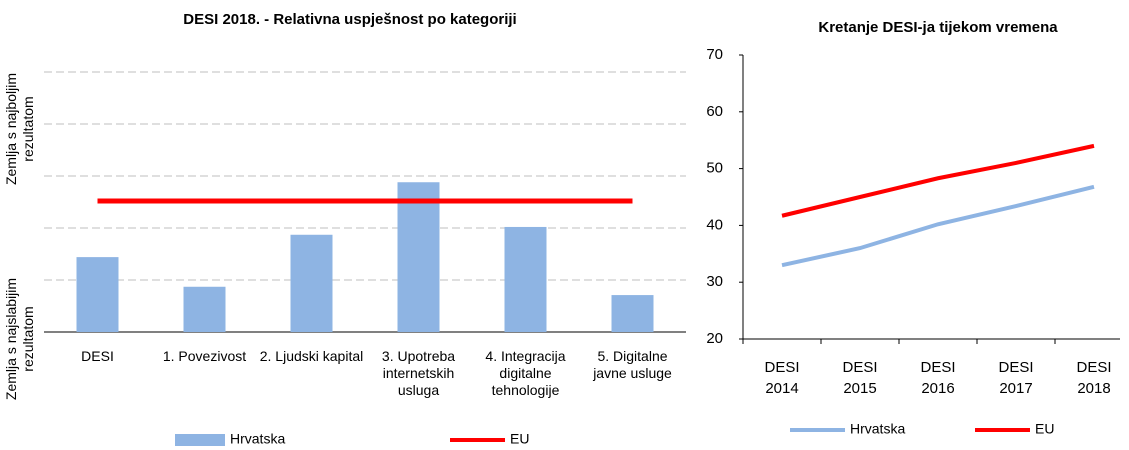 This screenshot has height=450, width=1129. Describe the element at coordinates (1094, 378) in the screenshot. I see `x-tick-label: DESI 2018` at that location.